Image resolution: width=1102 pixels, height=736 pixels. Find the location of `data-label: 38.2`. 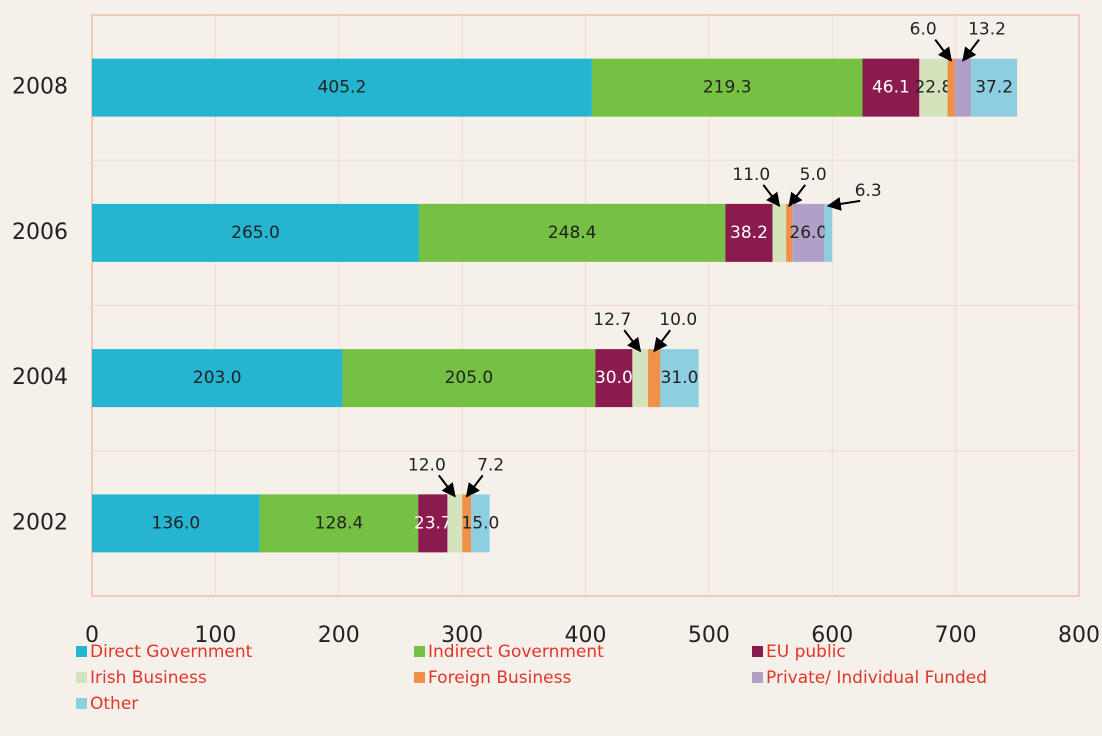

data-label: 38.2 is located at coordinates (749, 233).